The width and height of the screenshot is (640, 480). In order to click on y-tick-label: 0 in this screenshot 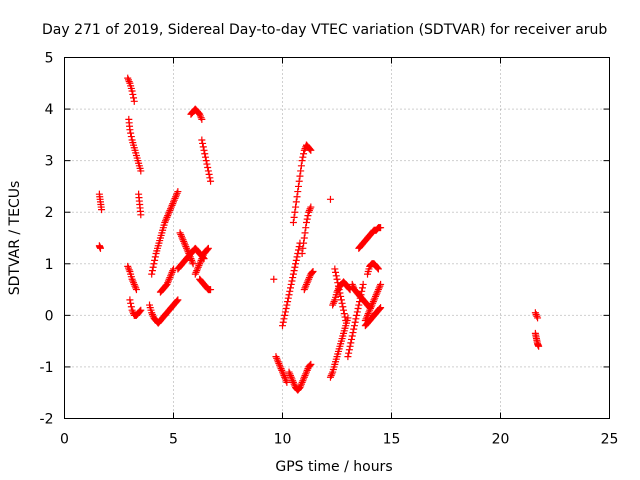, I will do `click(49, 316)`.